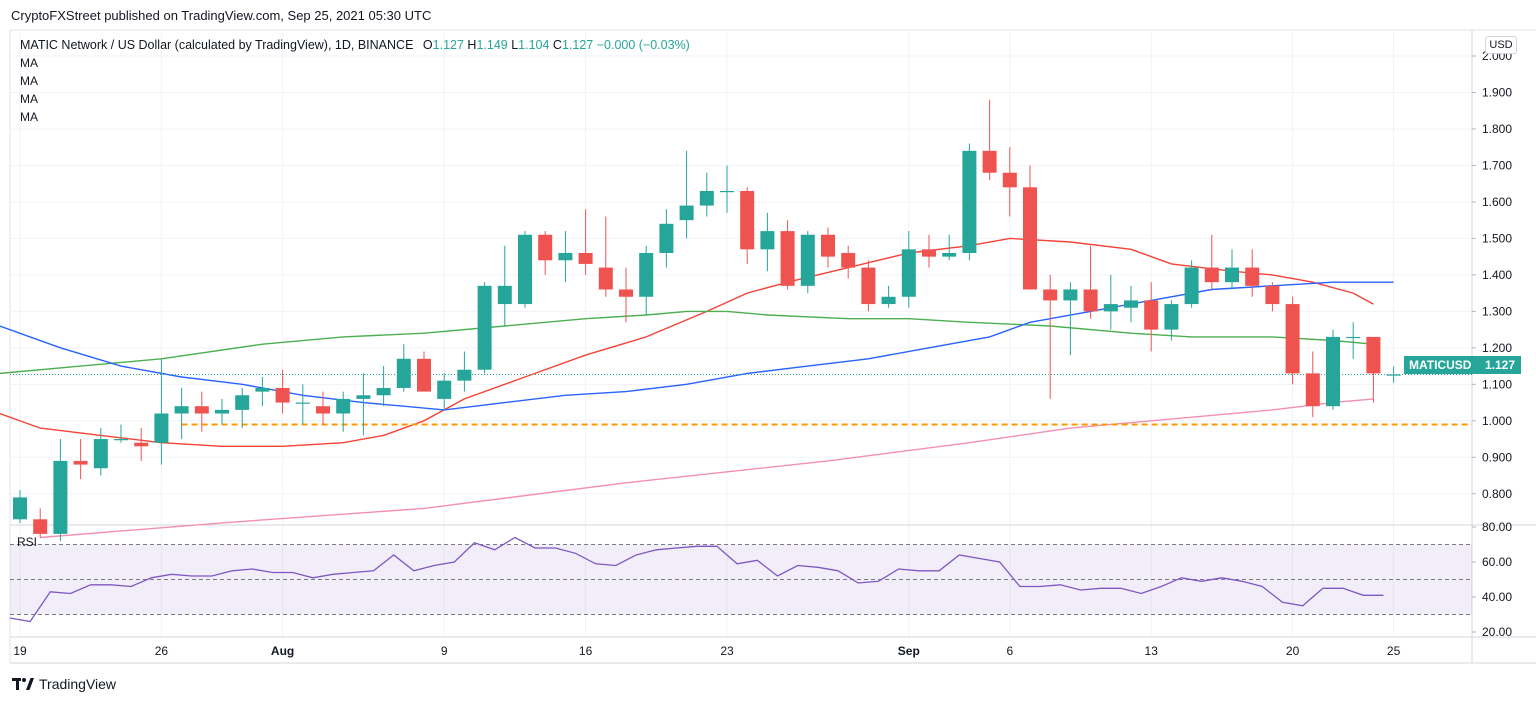 The image size is (1536, 702). I want to click on rsi-label: RSI, so click(27, 542).